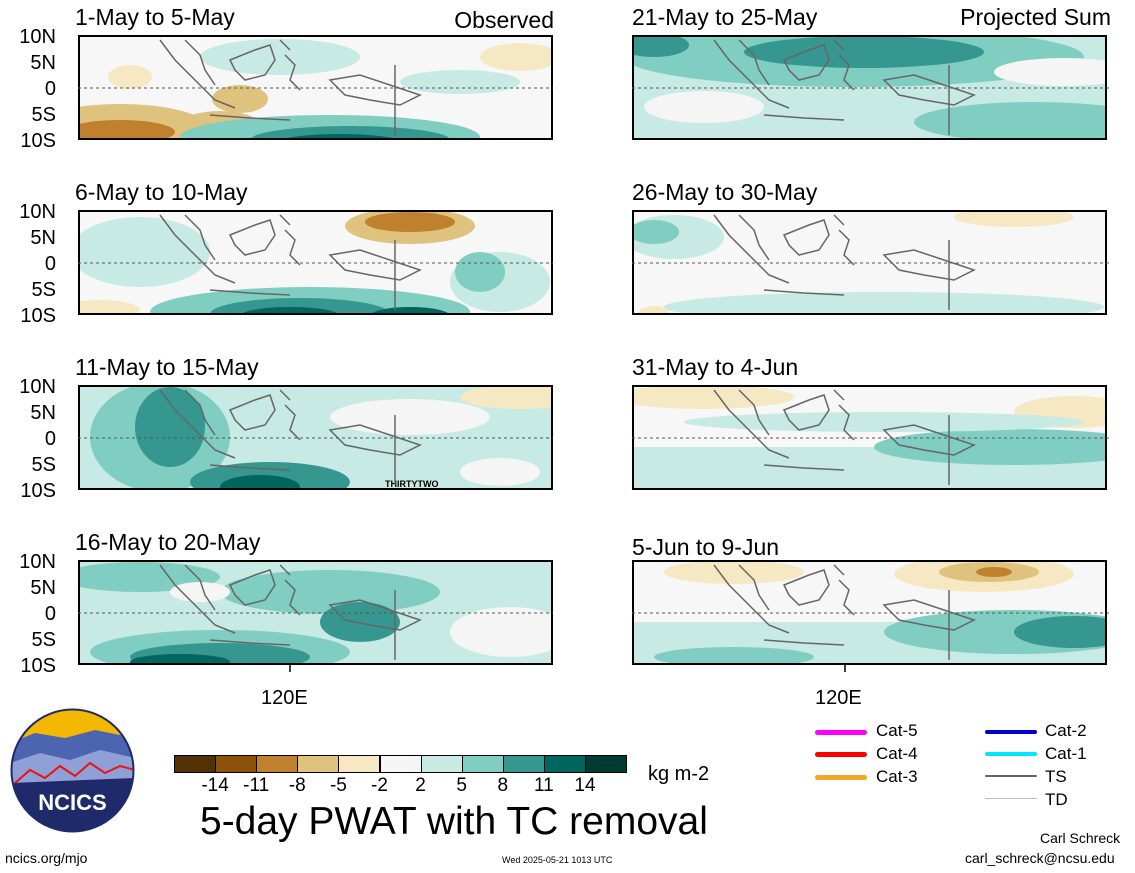  I want to click on panel-title-6: 26-May to 30-May, so click(725, 192).